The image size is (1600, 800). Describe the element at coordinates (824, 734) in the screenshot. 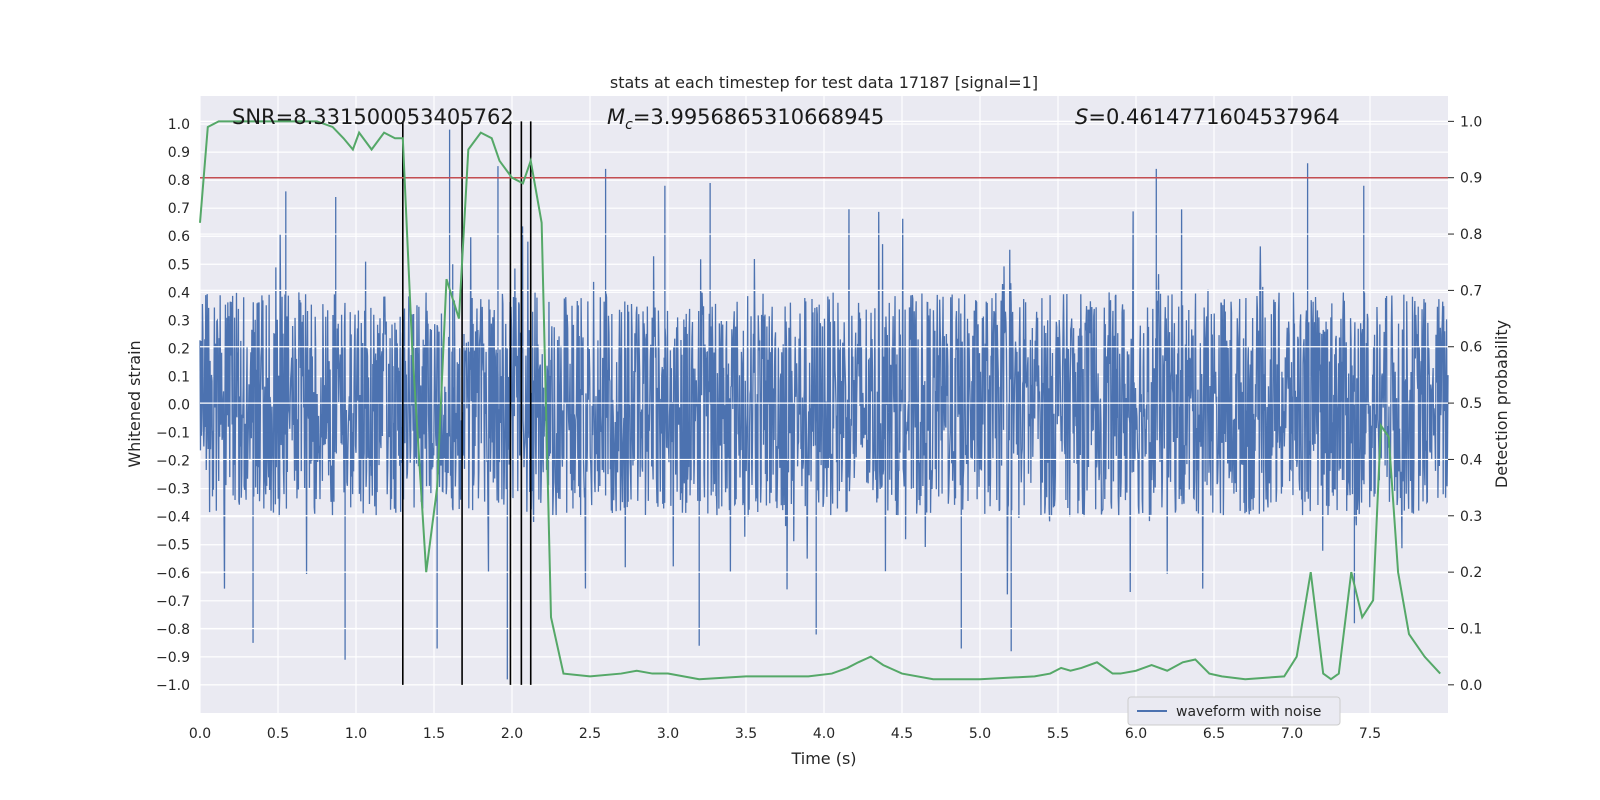

I see `x-tick-label-8: 4.0` at that location.